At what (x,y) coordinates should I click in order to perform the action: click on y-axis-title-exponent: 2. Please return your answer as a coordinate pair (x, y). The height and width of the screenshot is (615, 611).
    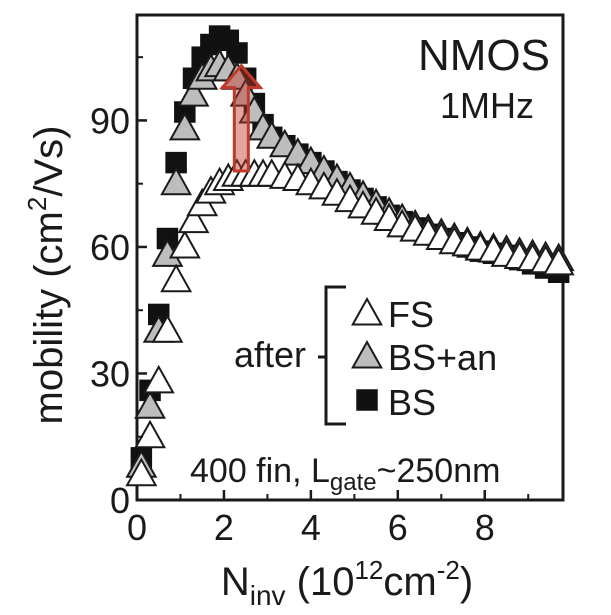
    Looking at the image, I should click on (37, 204).